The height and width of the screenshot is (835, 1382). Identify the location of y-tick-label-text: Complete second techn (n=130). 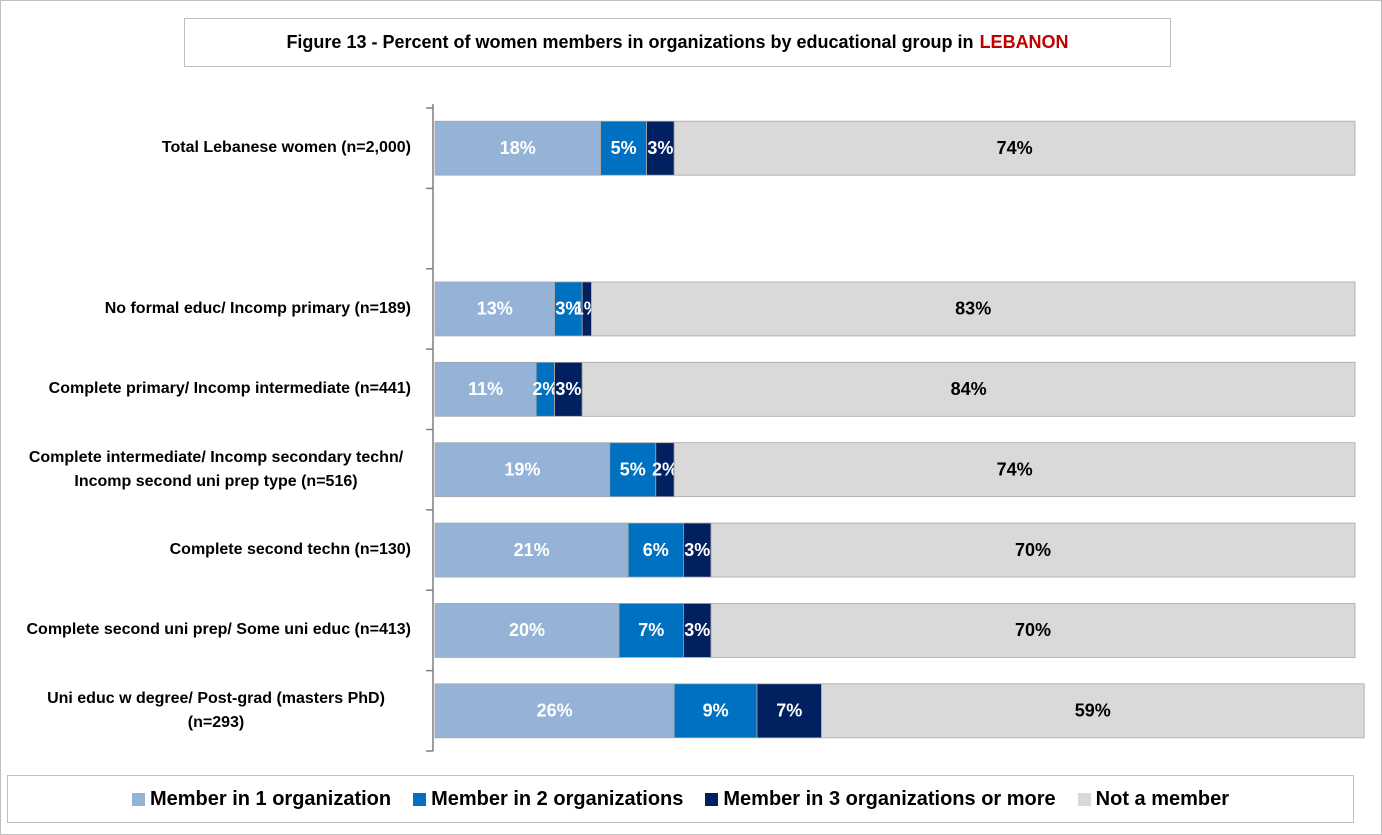
(290, 550).